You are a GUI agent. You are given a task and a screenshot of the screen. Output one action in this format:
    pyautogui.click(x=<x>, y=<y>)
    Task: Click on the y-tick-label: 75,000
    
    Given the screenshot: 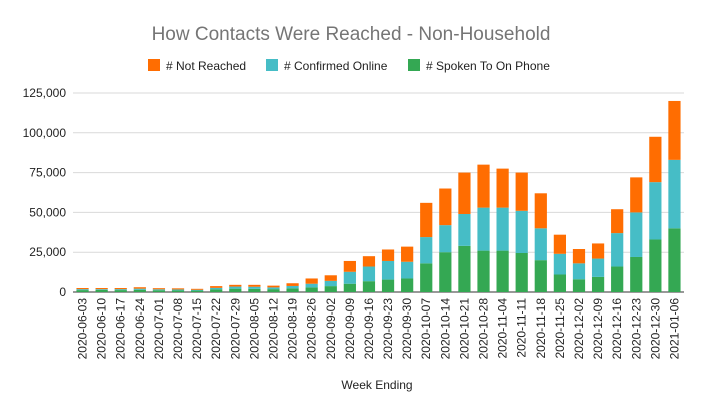 What is the action you would take?
    pyautogui.click(x=47, y=173)
    